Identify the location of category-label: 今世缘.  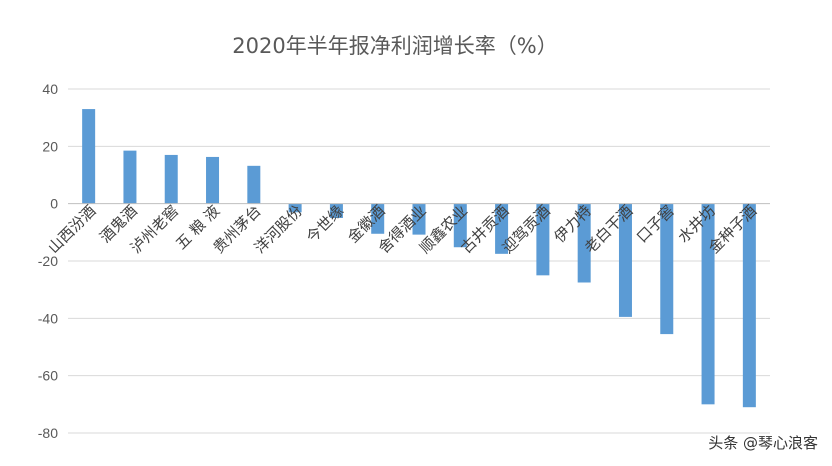
(325, 224).